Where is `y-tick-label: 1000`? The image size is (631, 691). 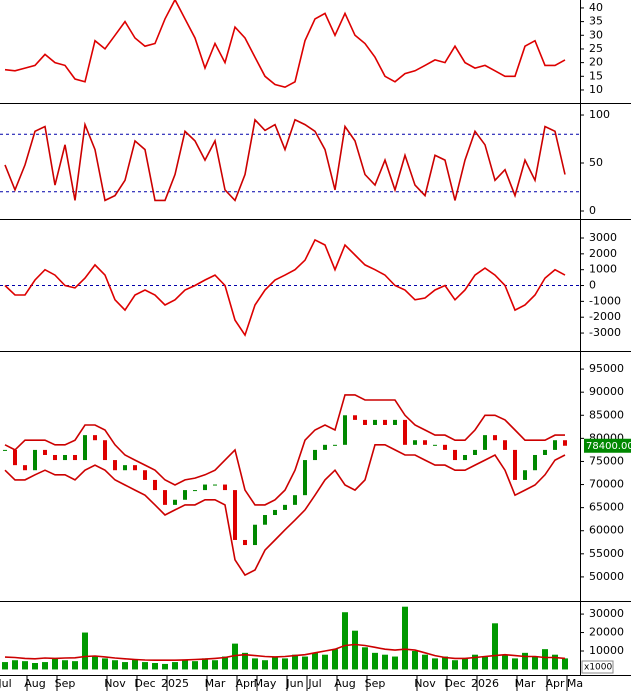
y-tick-label: 1000 is located at coordinates (603, 269).